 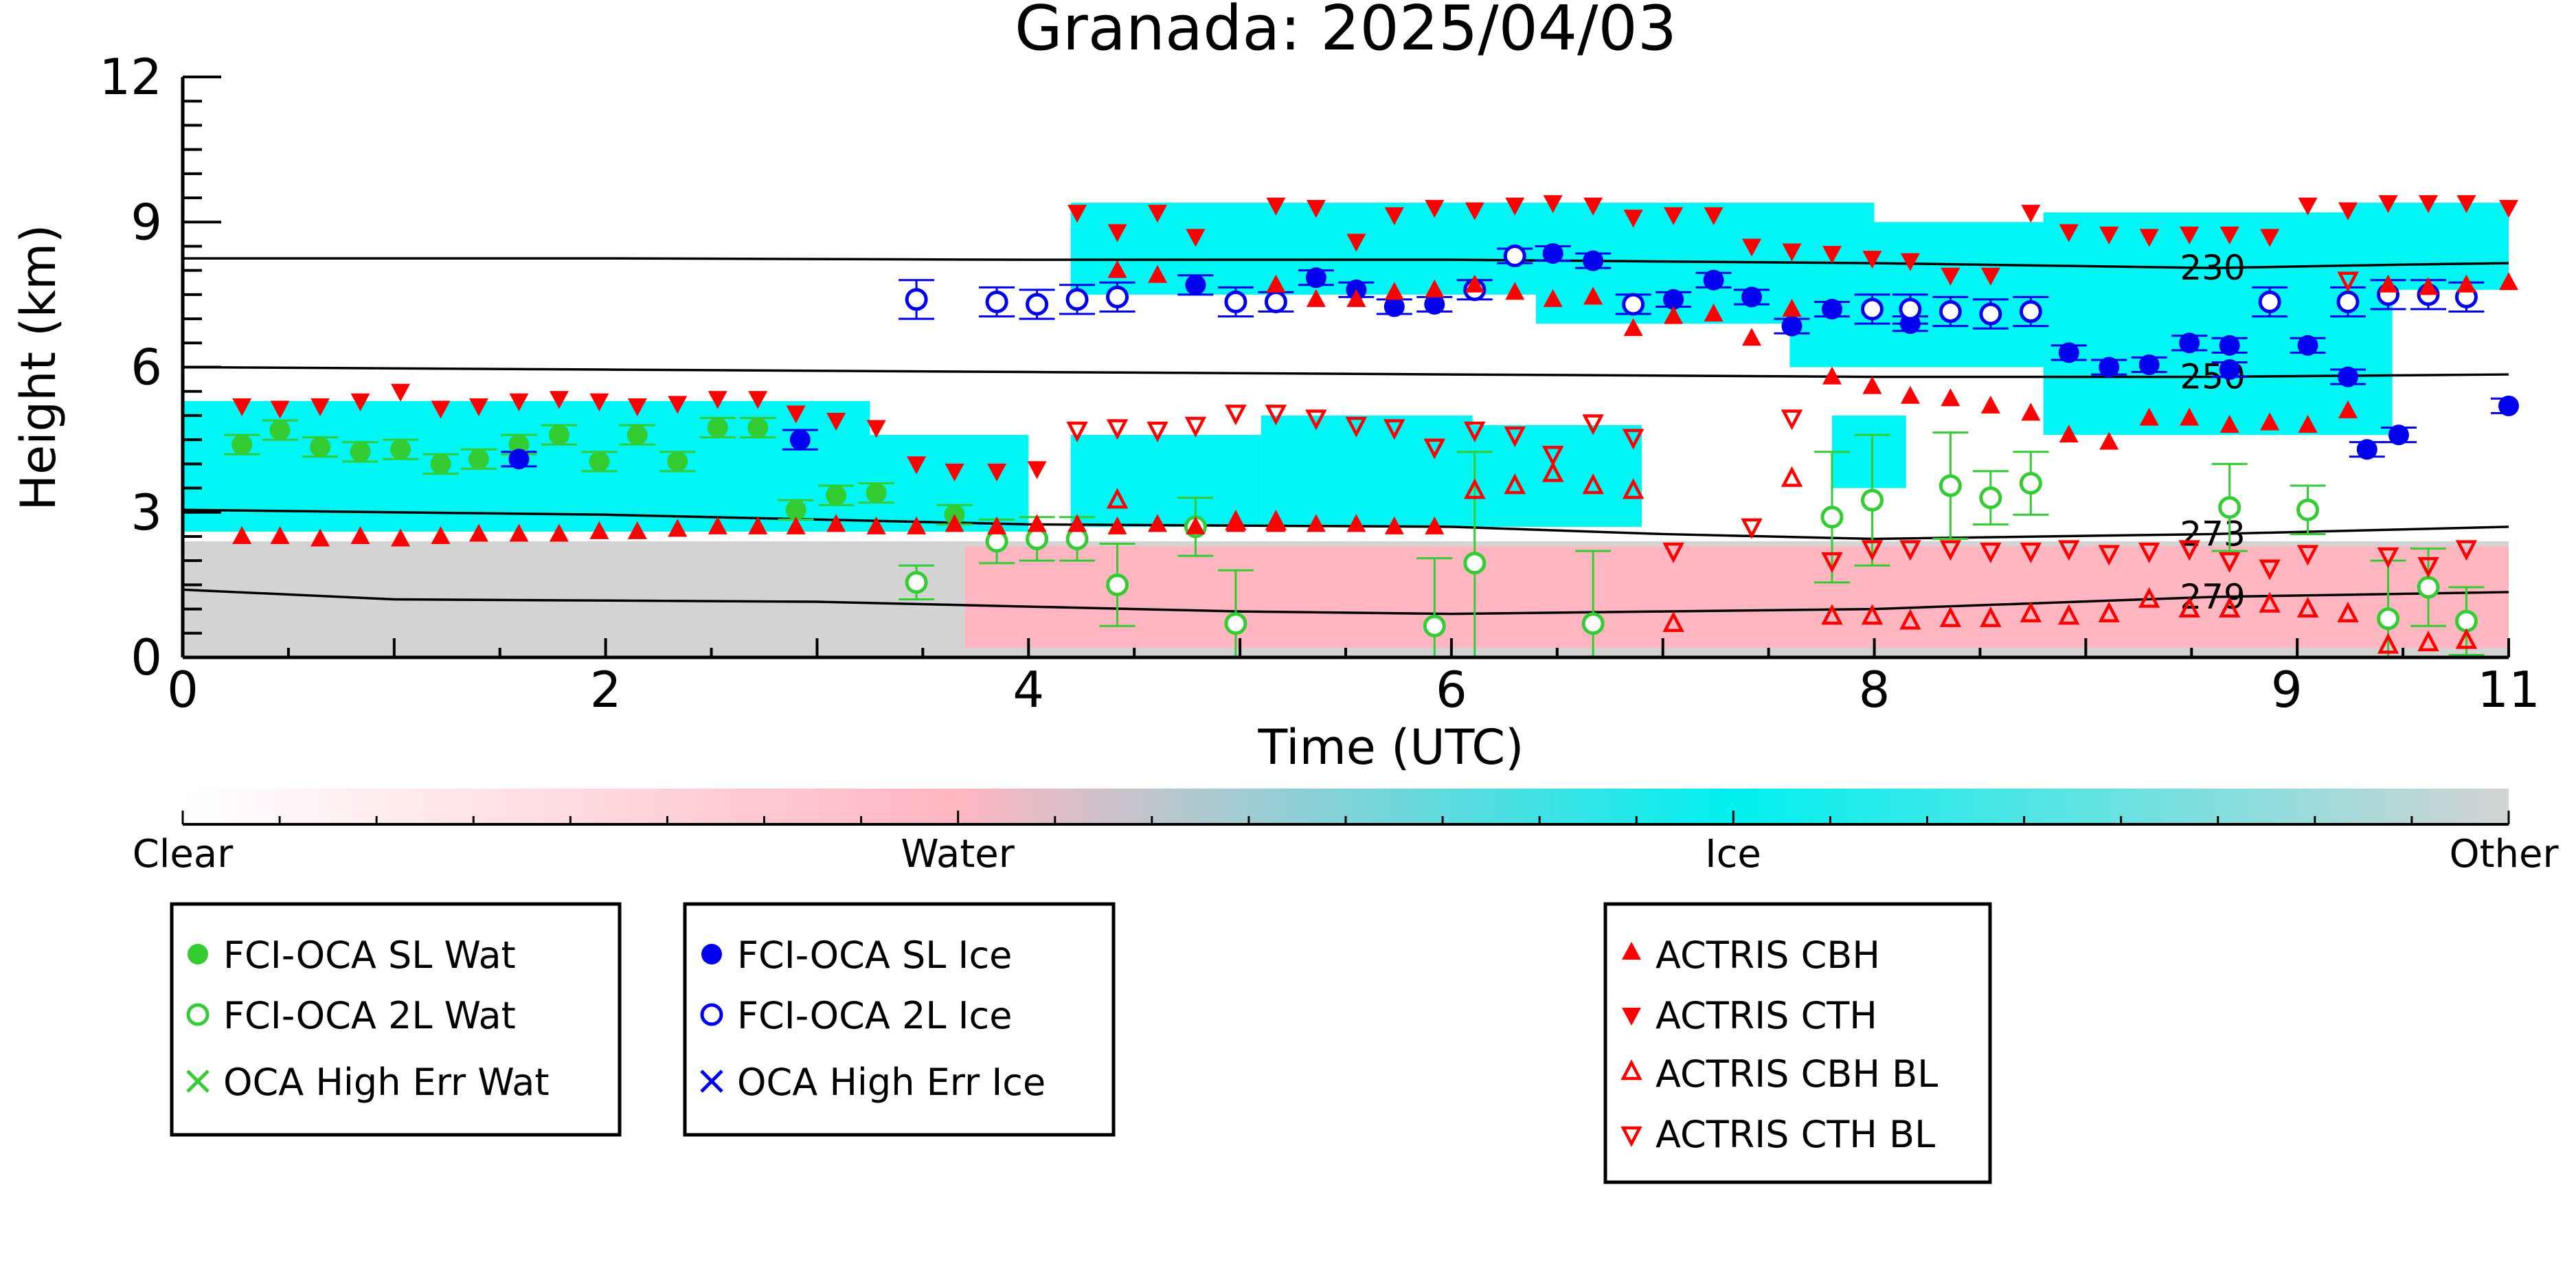 I want to click on legend-label-cth: ACTRIS CTH, so click(x=1766, y=1015).